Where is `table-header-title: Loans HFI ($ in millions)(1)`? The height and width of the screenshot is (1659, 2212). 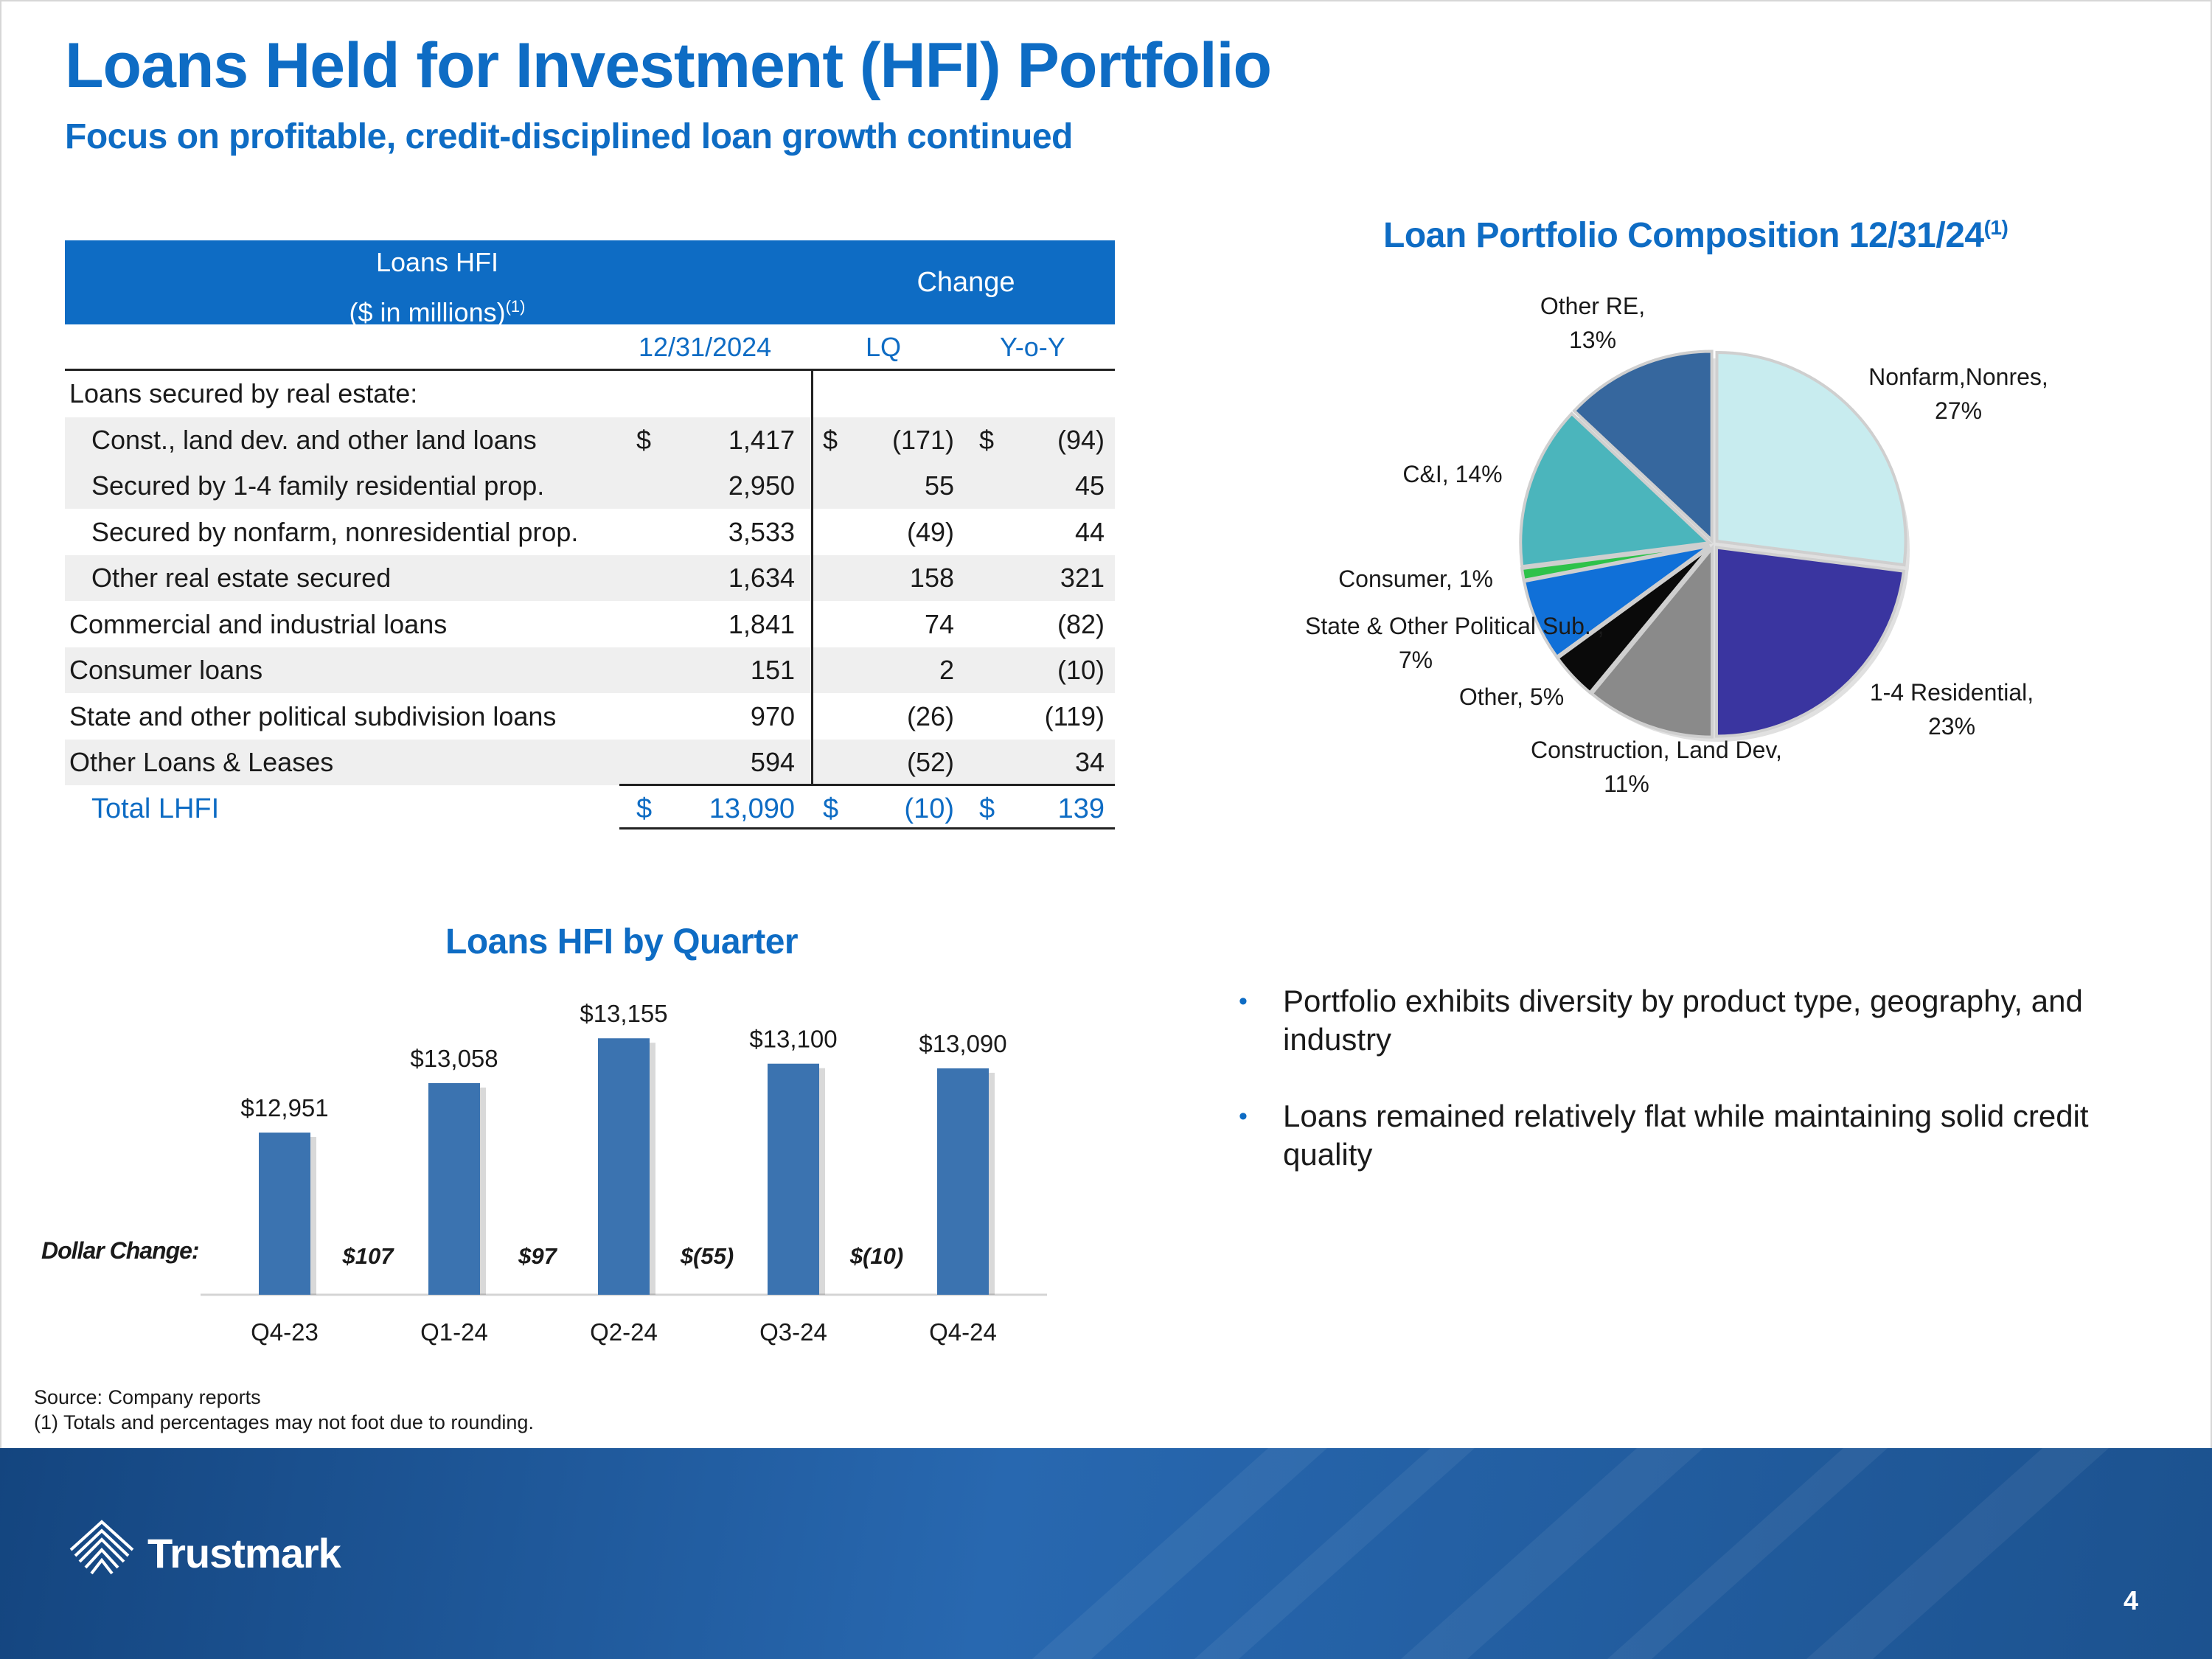
table-header-title: Loans HFI ($ in millions)(1) is located at coordinates (437, 283).